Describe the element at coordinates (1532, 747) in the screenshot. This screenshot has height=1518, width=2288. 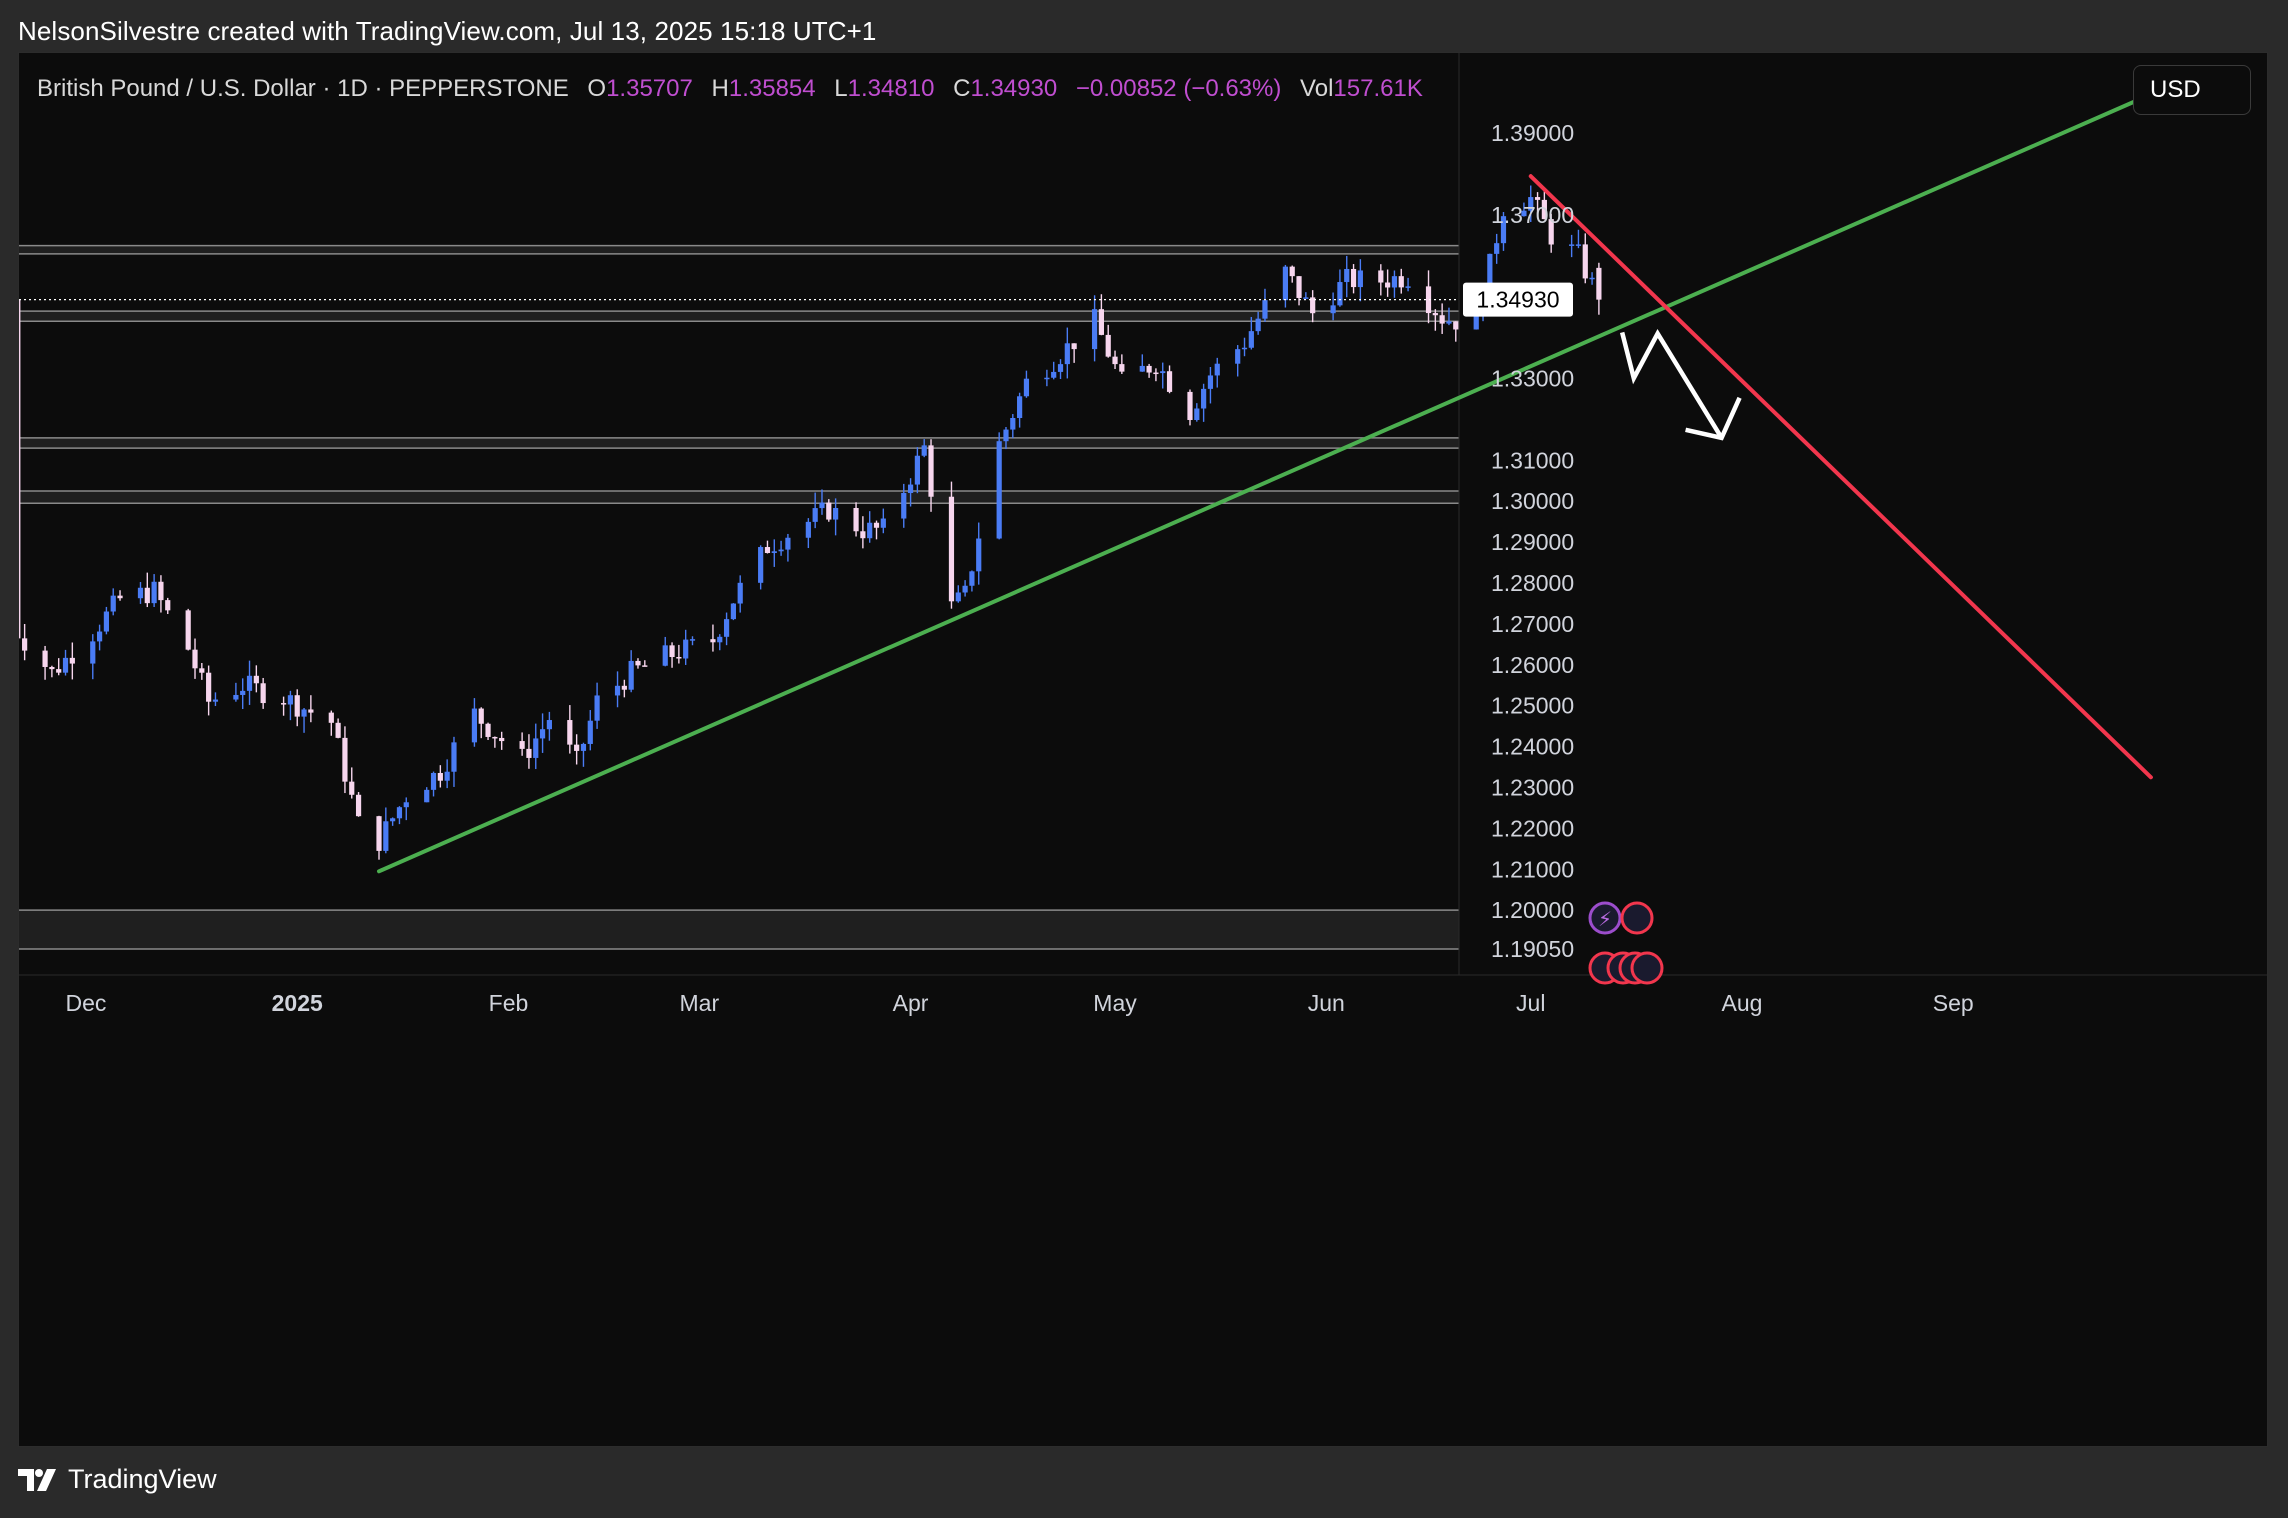
I see `y-tick-label: 1.24000` at that location.